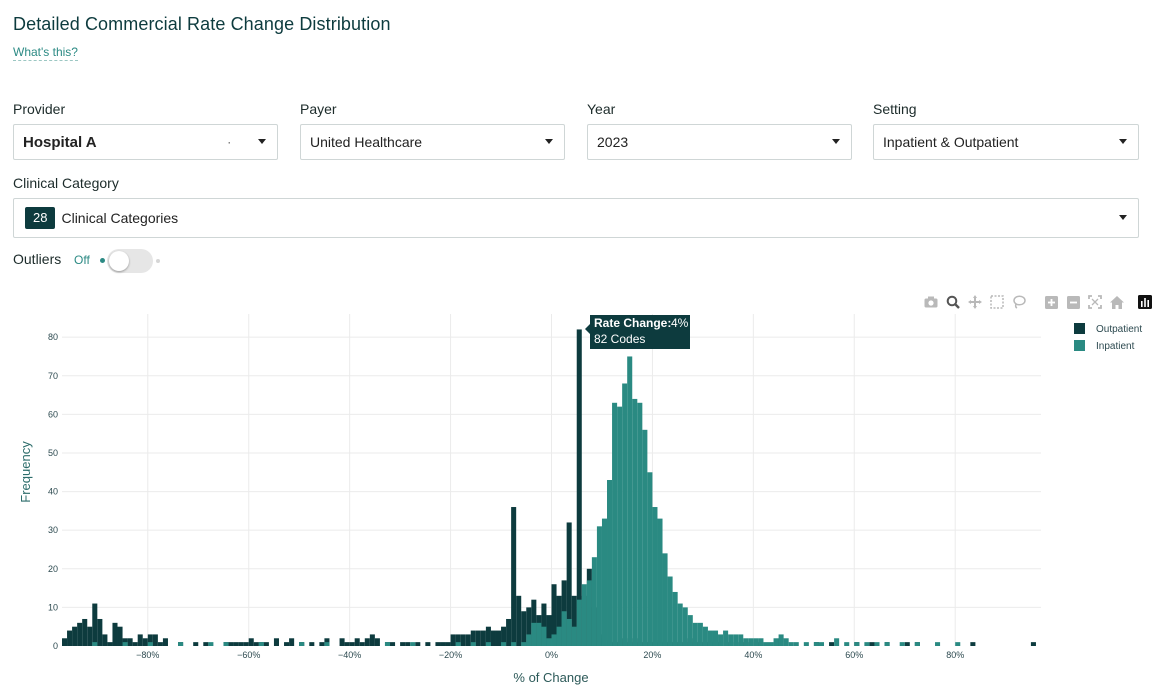 Image resolution: width=1173 pixels, height=695 pixels. Describe the element at coordinates (432, 142) in the screenshot. I see `payer-select: United Healthcare` at that location.